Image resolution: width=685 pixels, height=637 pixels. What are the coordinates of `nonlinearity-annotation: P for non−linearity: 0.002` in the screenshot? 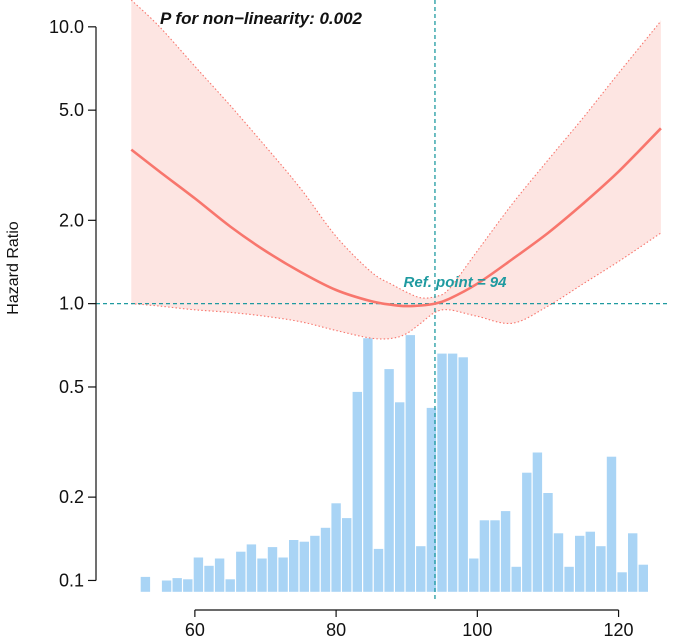 It's located at (261, 18).